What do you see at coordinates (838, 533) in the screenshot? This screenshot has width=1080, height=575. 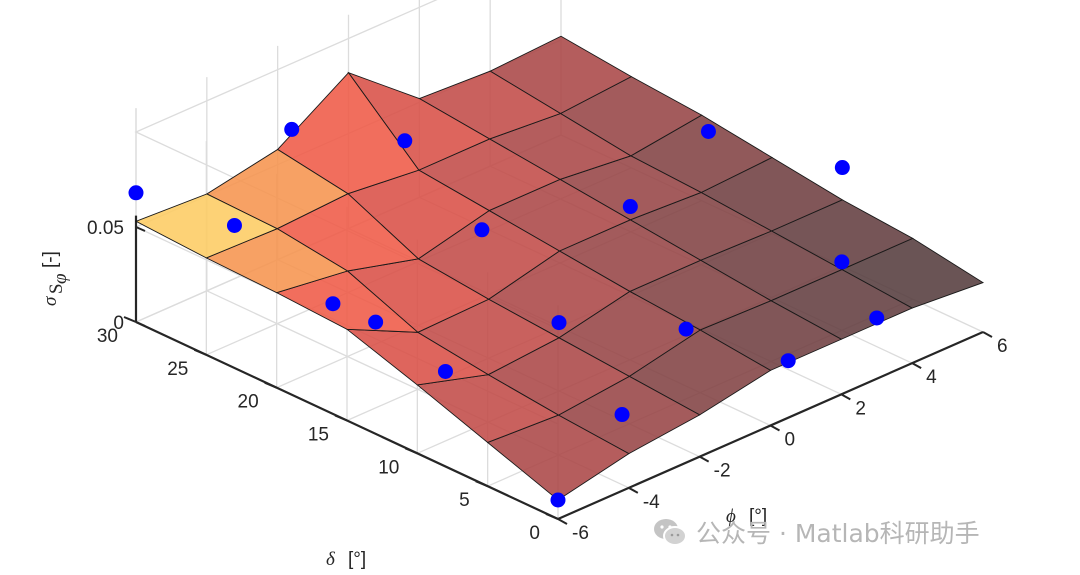 I see `watermark-text: 公众号 · Matlab科研助手` at bounding box center [838, 533].